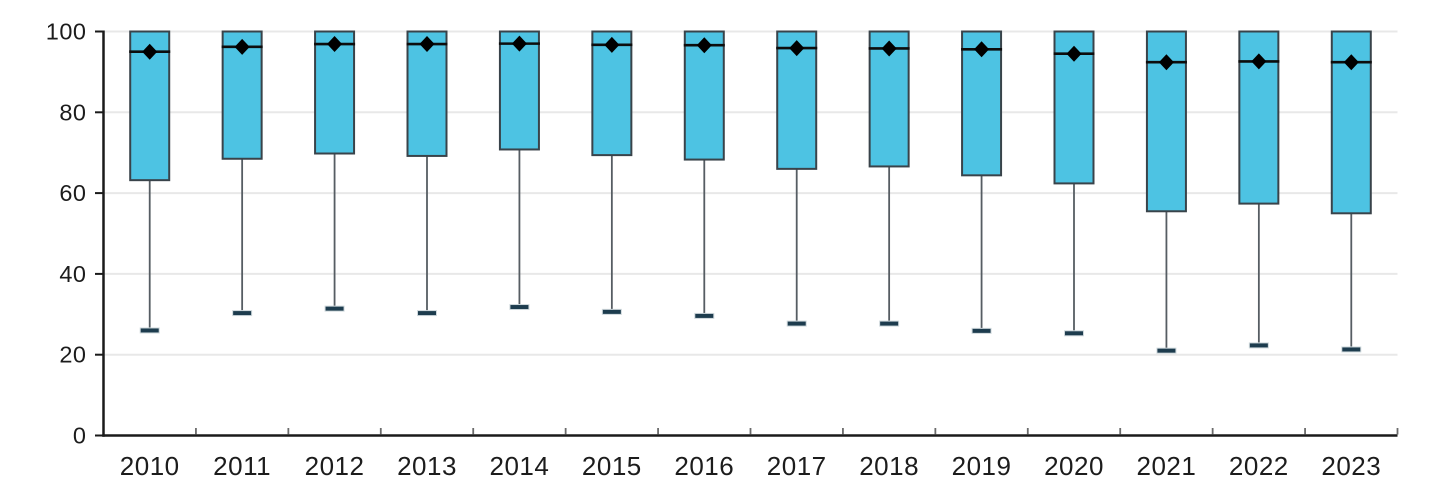  I want to click on box-group-2010, so click(150, 182).